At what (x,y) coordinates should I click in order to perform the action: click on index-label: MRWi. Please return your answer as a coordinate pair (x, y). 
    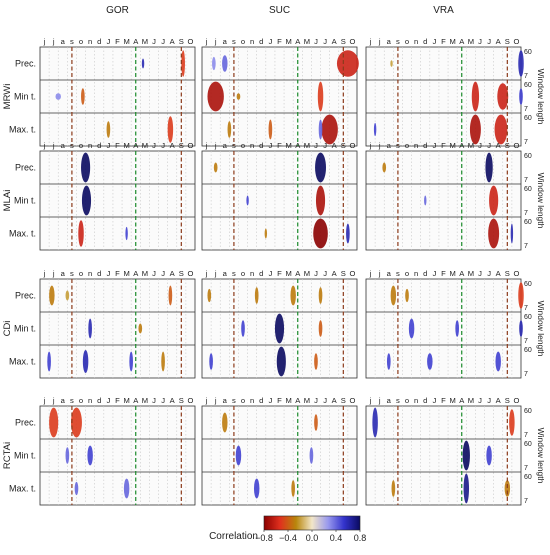
    Looking at the image, I should click on (7, 97).